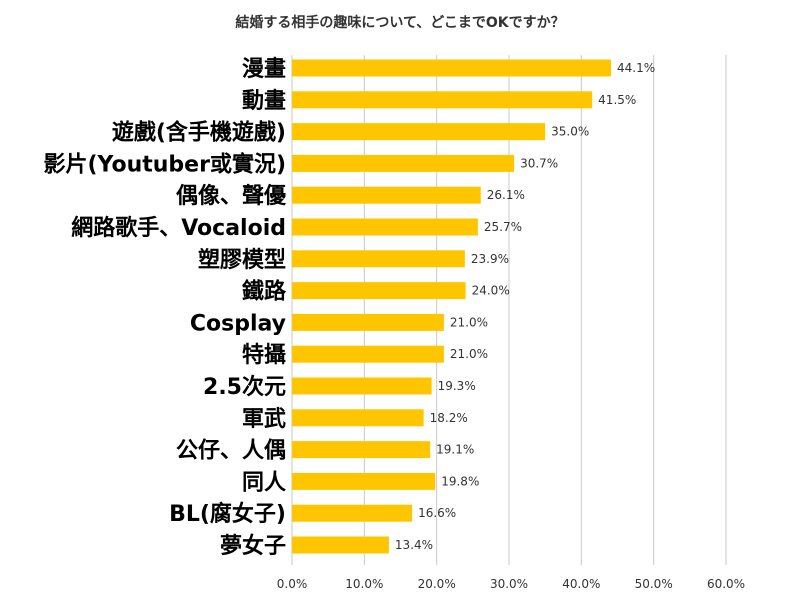  I want to click on category-label: 2.5次元, so click(244, 387).